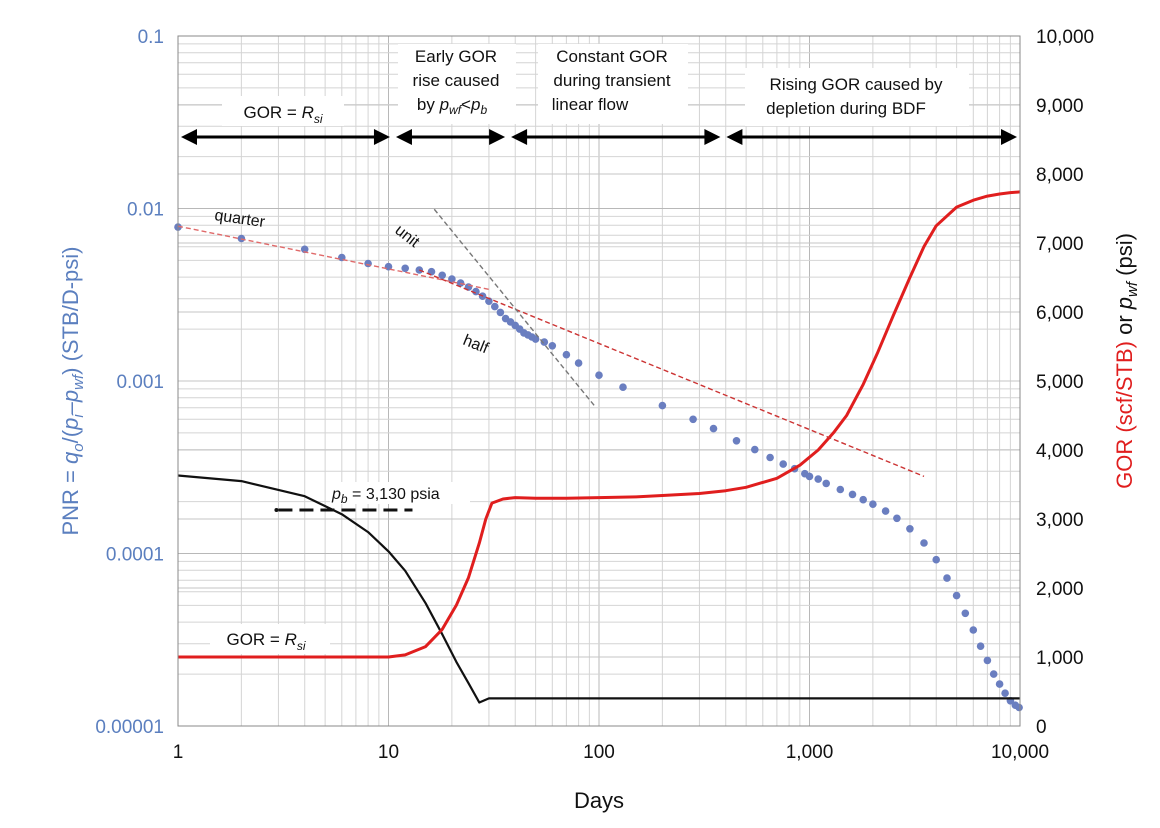 Image resolution: width=1160 pixels, height=828 pixels. Describe the element at coordinates (1124, 303) in the screenshot. I see `right-y-label-p: p` at that location.